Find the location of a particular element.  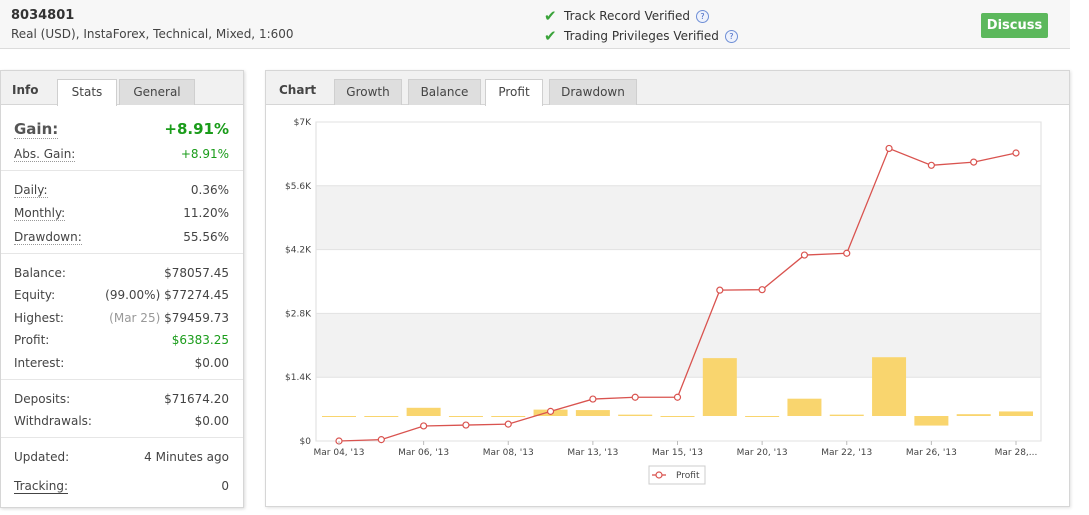

chart-tabbar: Chart Growth Balance Profit Drawdown is located at coordinates (667, 88).